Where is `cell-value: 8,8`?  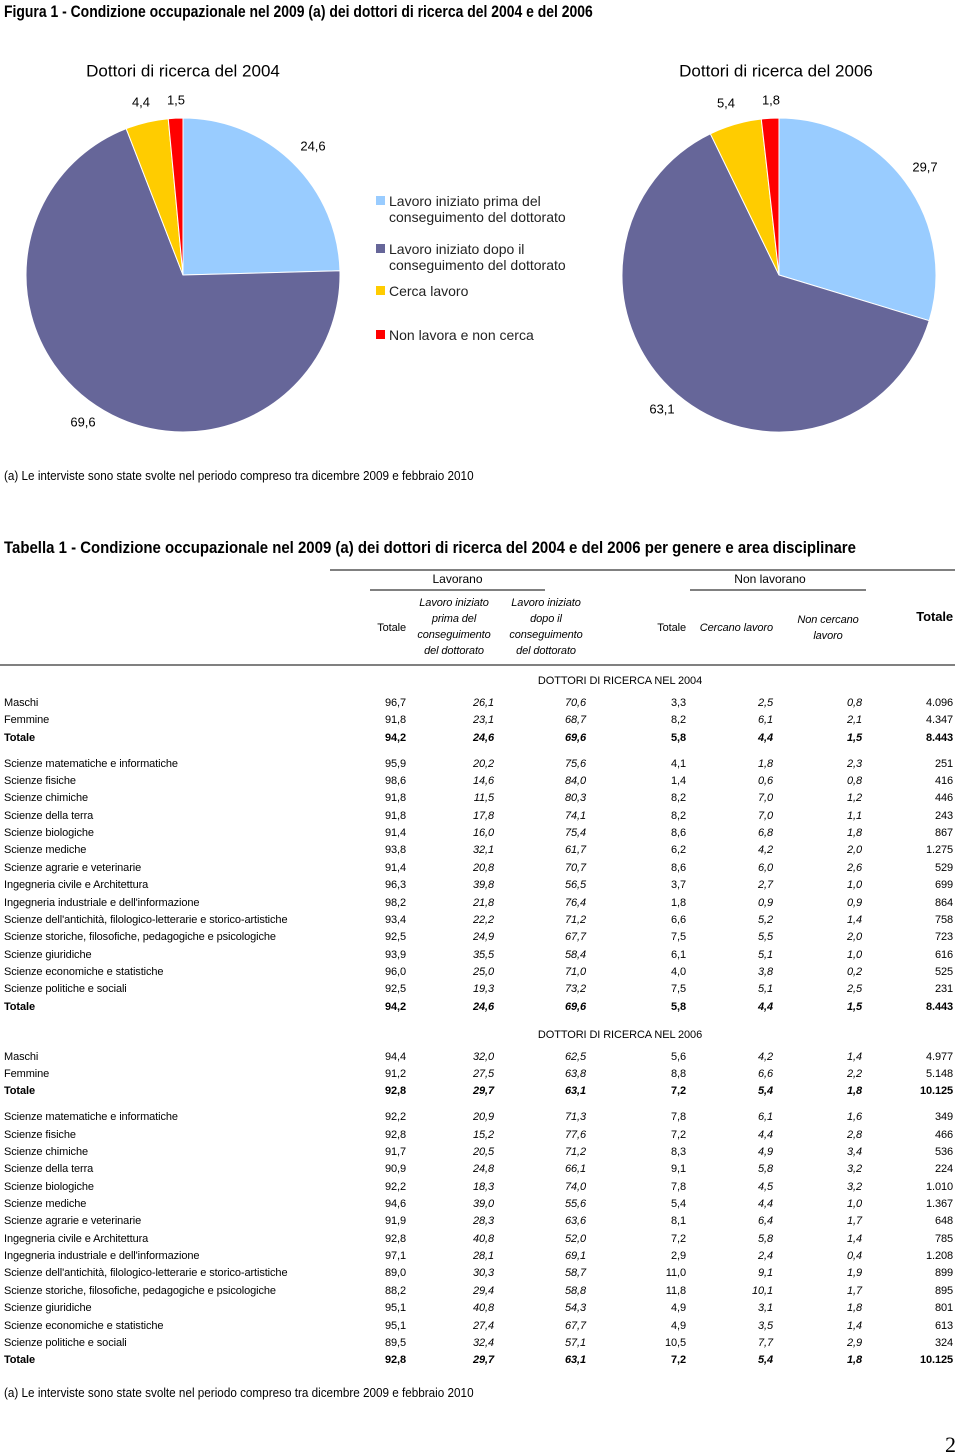
cell-value: 8,8 is located at coordinates (678, 1073).